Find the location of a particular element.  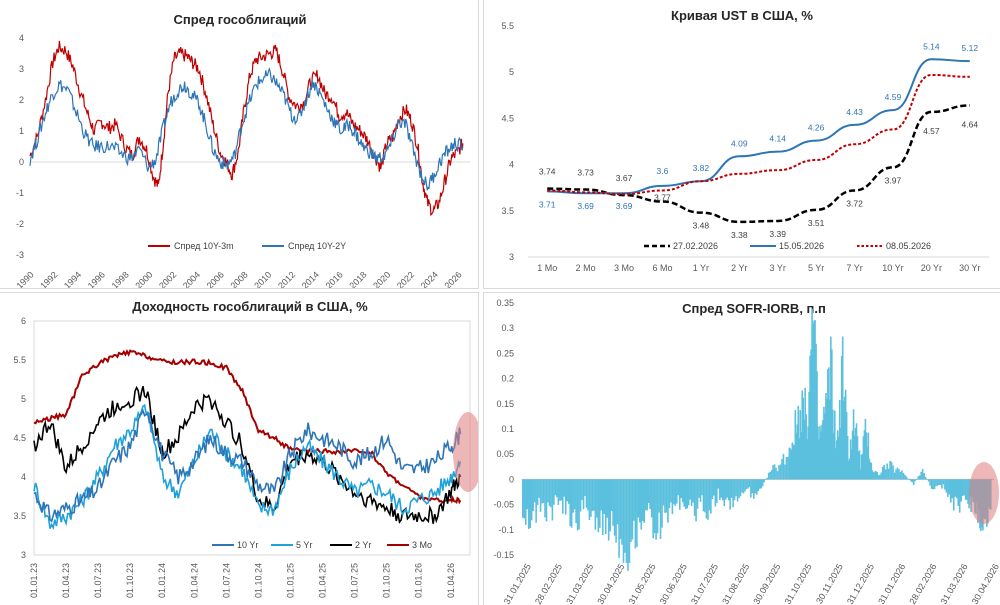

x-tick-label: 01.04.24 is located at coordinates (194, 580).